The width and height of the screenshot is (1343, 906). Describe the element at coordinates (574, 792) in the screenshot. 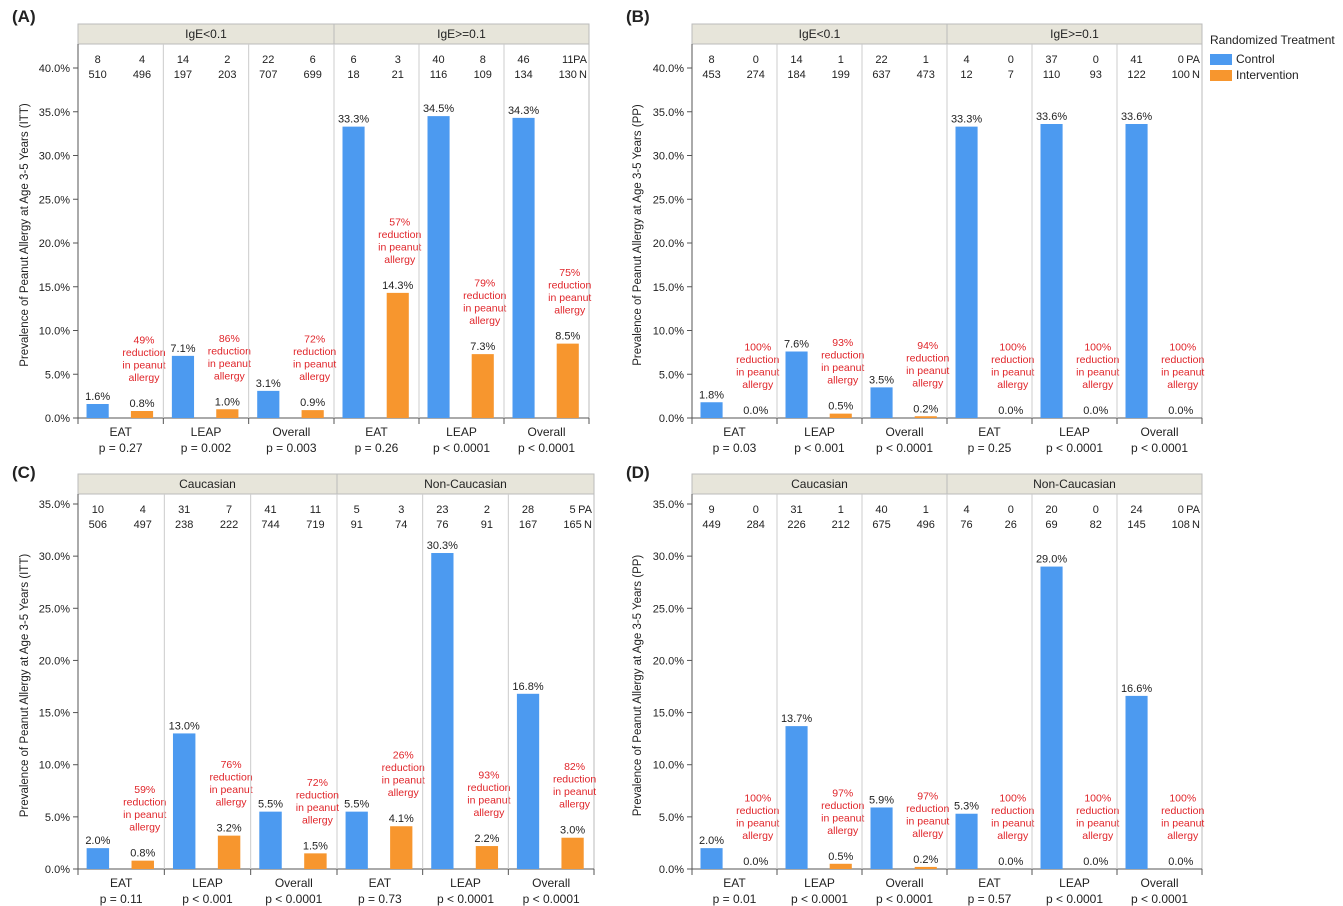

I see `panel-c-overall-reduction-text: in peanut` at that location.